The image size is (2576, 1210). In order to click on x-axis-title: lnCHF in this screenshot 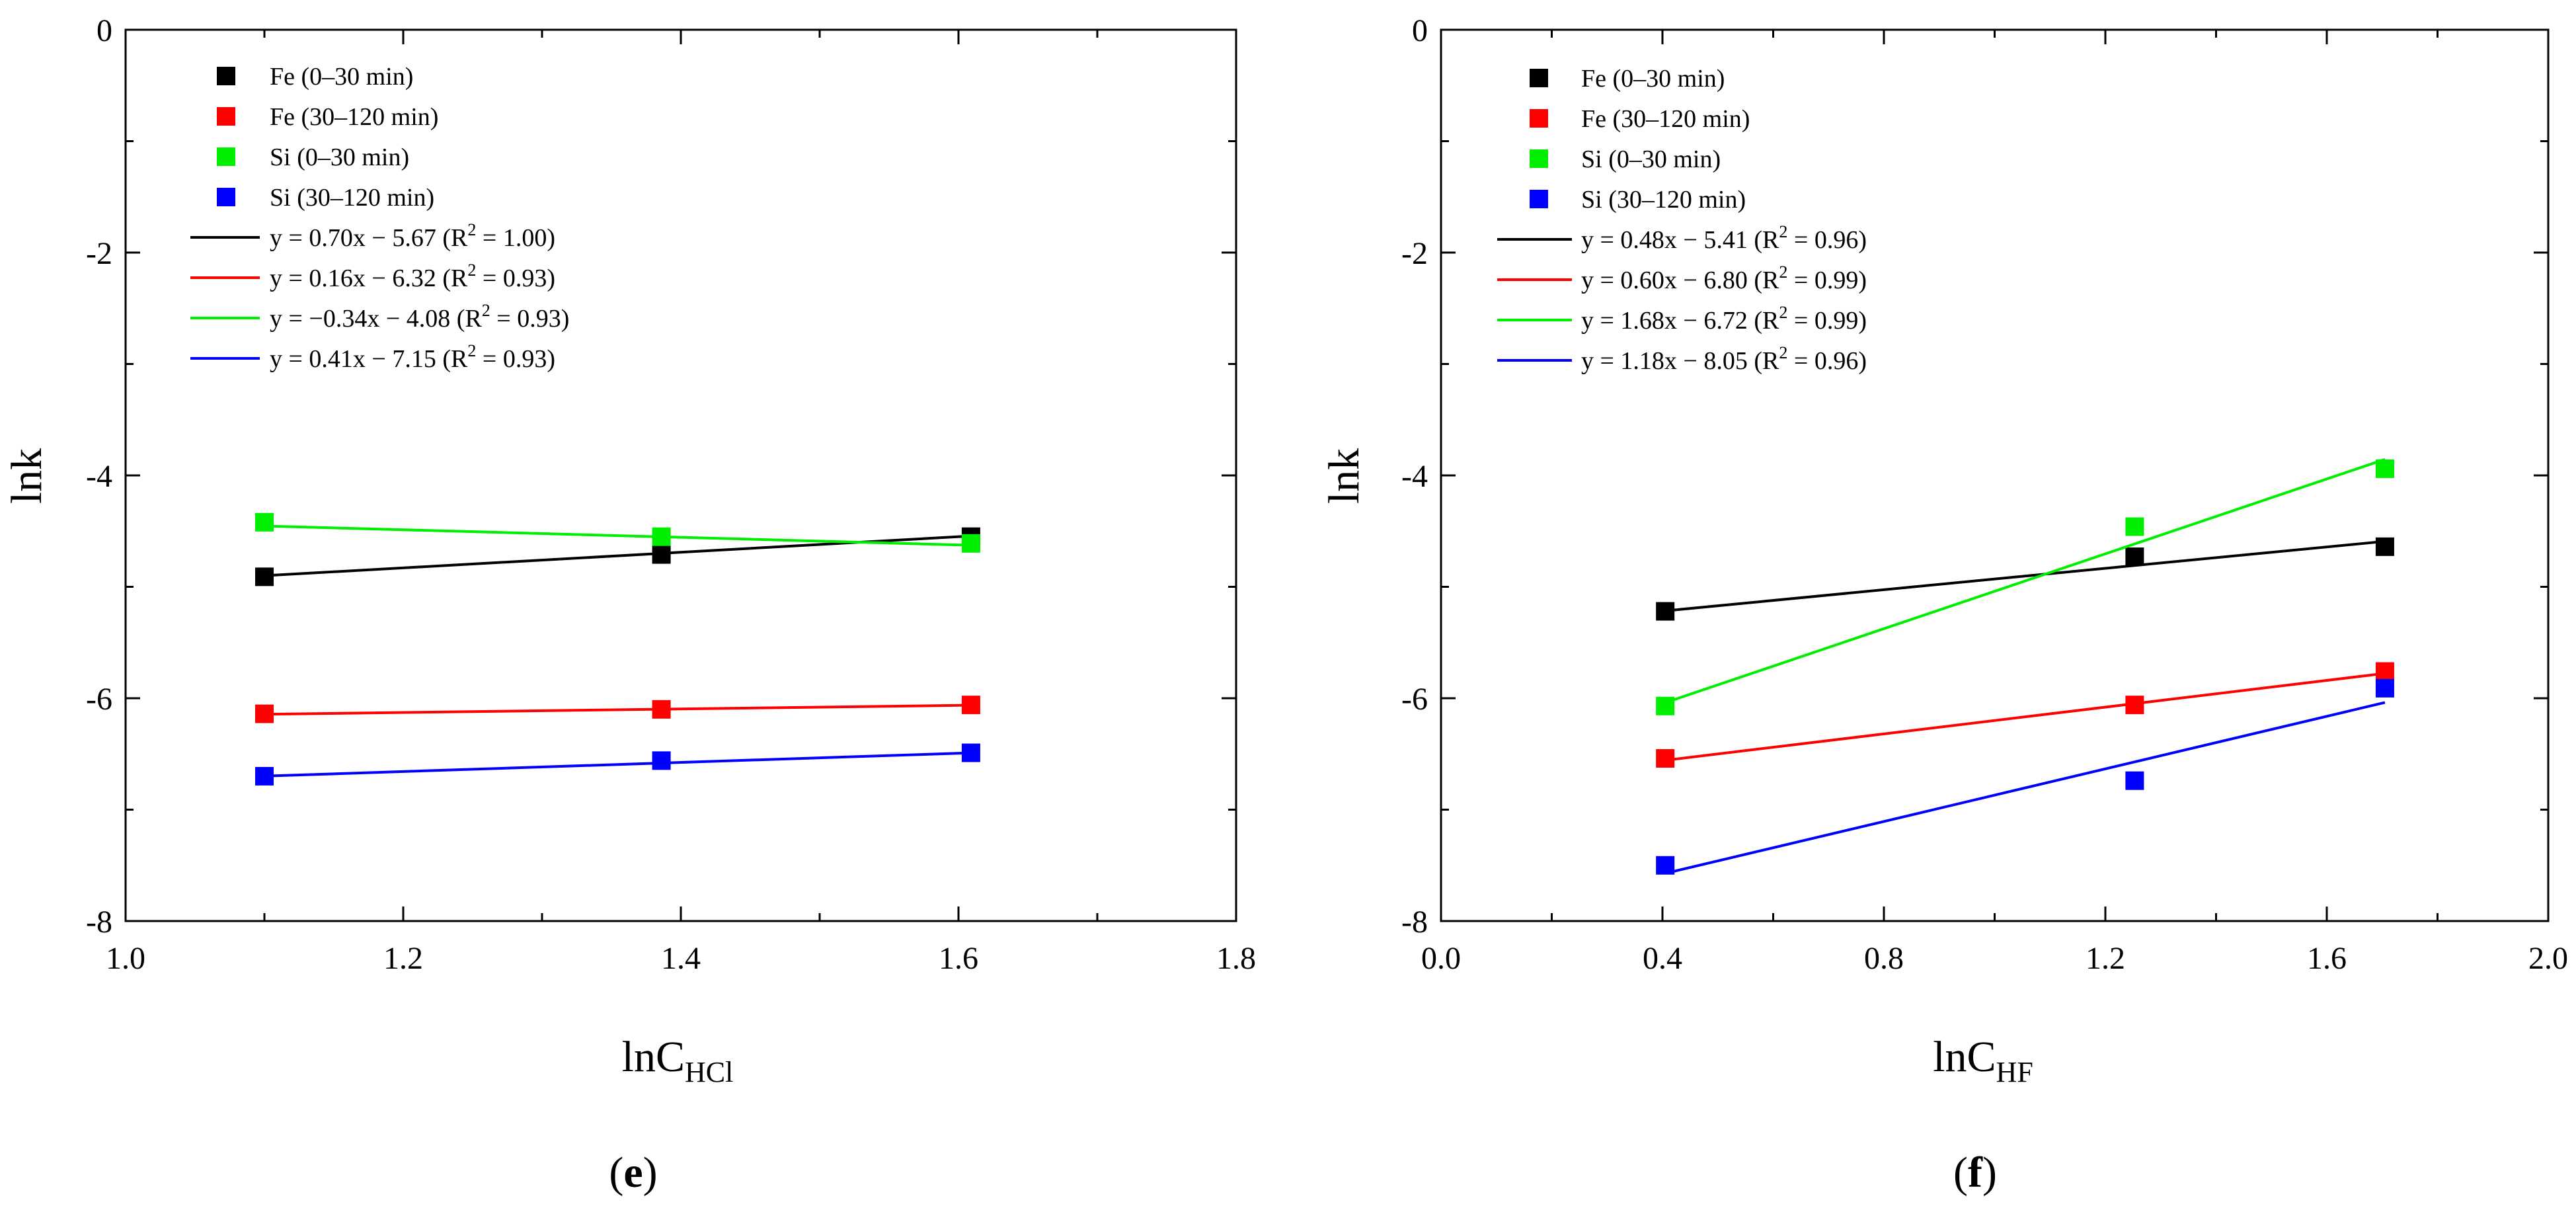, I will do `click(1983, 1060)`.